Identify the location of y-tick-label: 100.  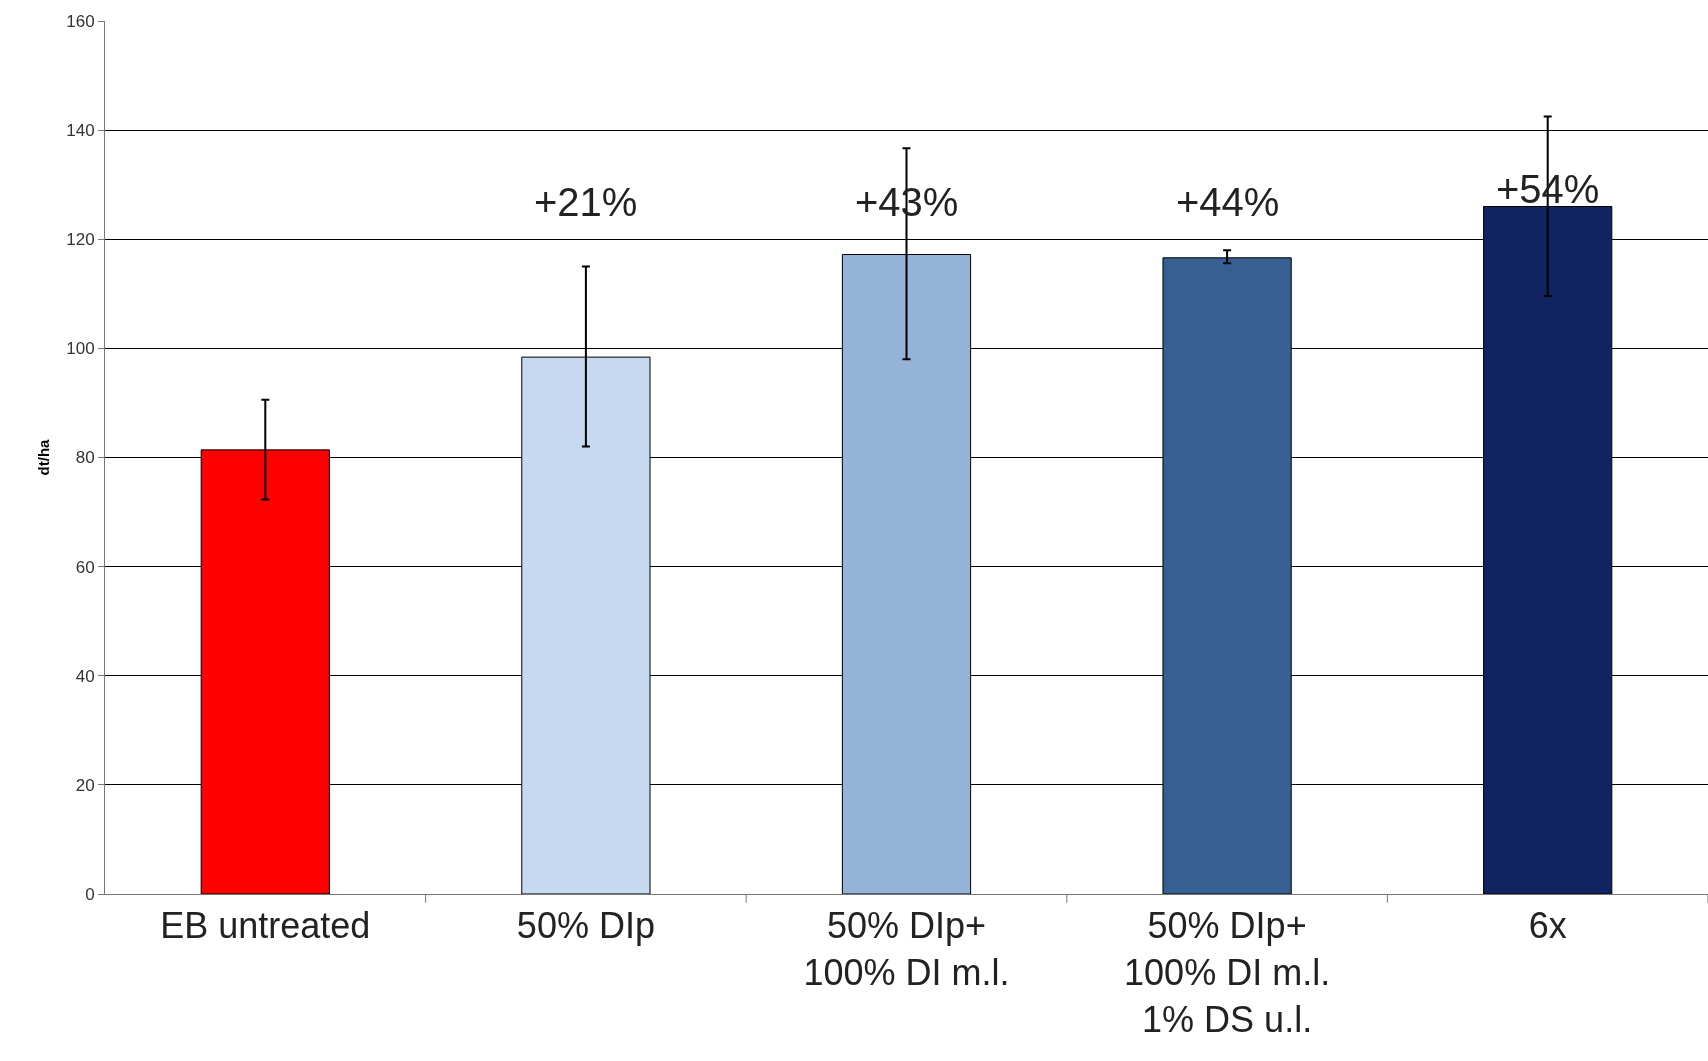
(80, 349).